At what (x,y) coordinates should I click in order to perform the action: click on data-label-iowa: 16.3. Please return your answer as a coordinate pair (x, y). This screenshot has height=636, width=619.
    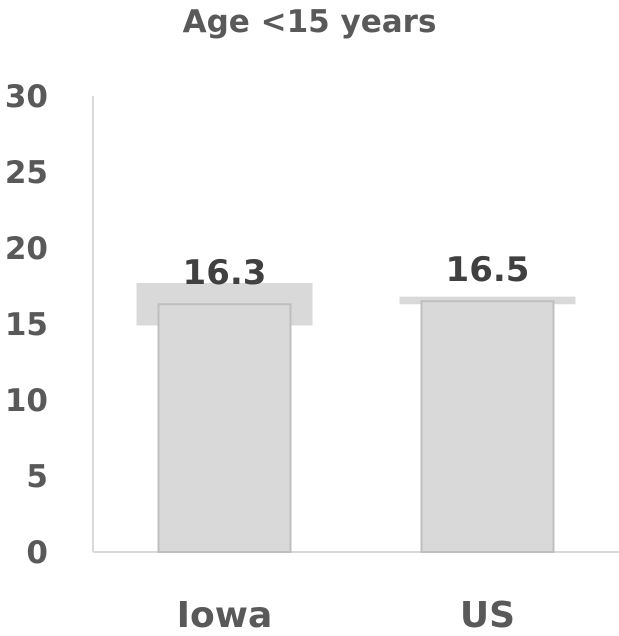
    Looking at the image, I should click on (225, 273).